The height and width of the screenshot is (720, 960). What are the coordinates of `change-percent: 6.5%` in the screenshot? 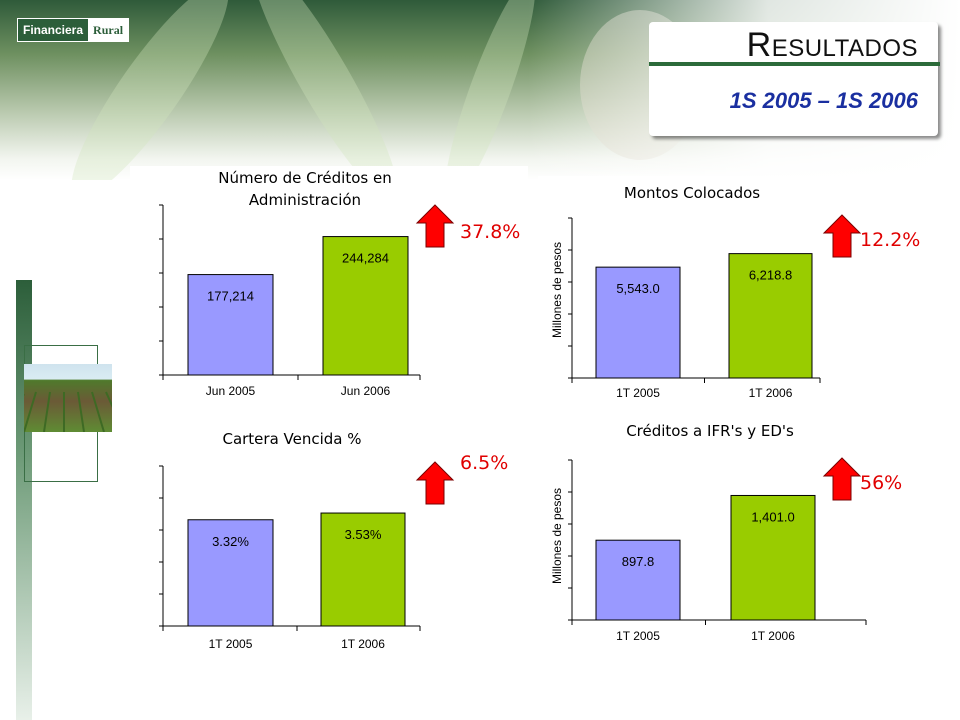 It's located at (484, 463).